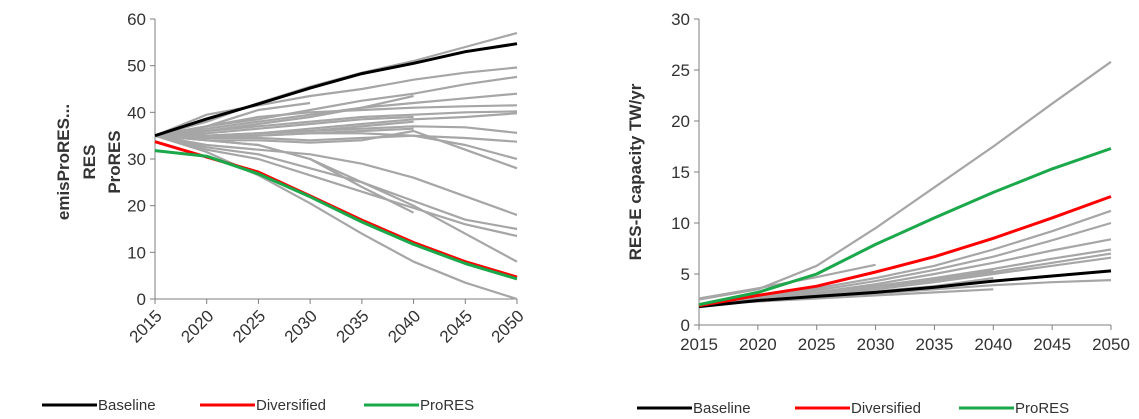 This screenshot has height=419, width=1139. Describe the element at coordinates (635, 171) in the screenshot. I see `y-axis-label: RES-E capacity TW/yr` at that location.